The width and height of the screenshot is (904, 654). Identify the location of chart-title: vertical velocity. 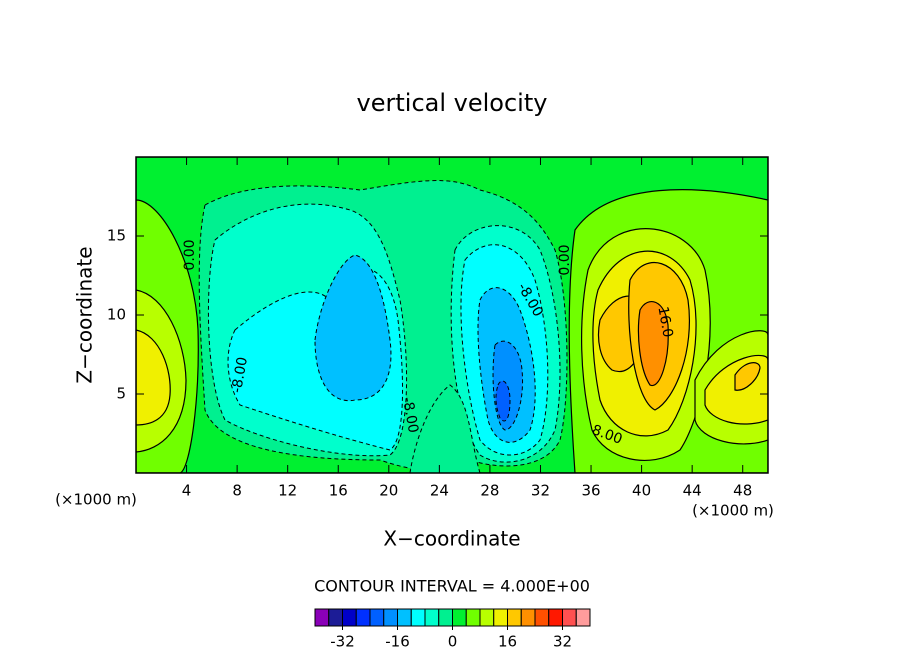
(452, 103).